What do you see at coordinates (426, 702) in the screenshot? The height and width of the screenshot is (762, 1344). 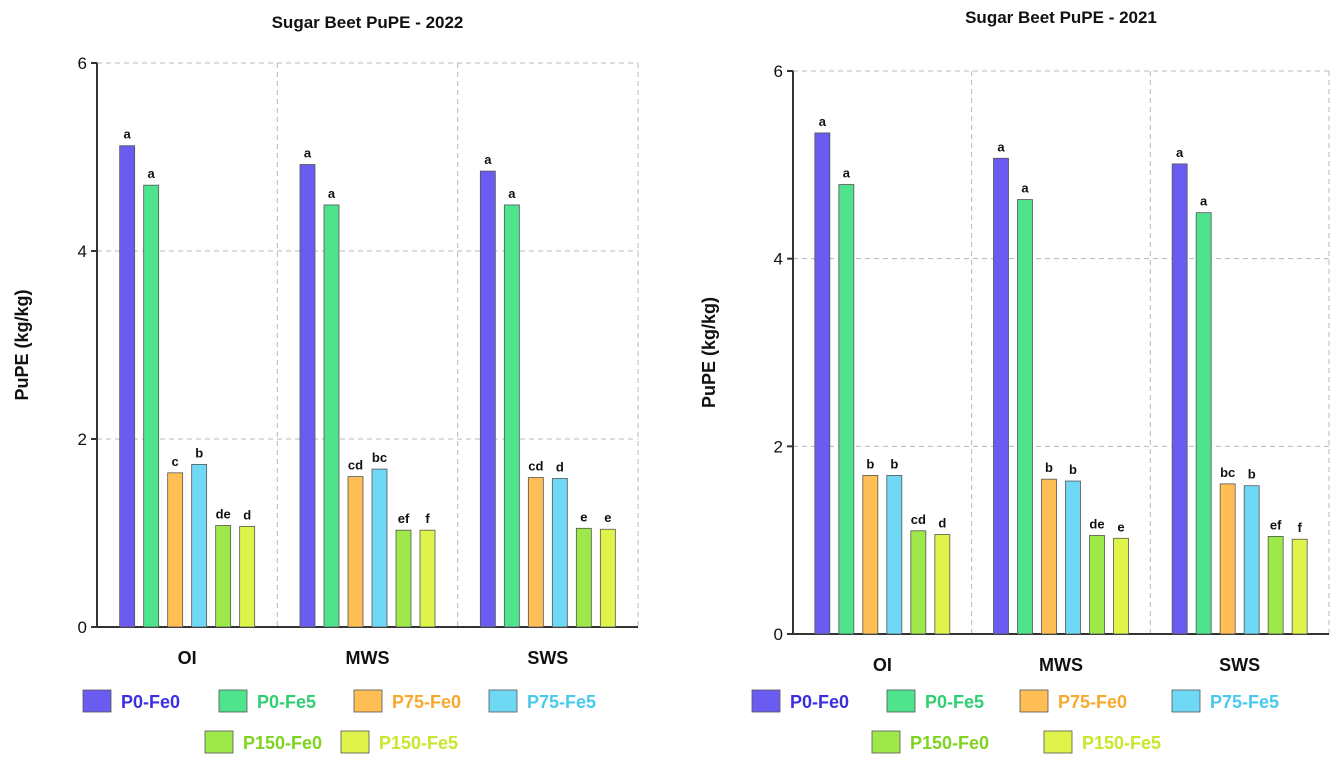 I see `legend-entry: P75-Fe0` at bounding box center [426, 702].